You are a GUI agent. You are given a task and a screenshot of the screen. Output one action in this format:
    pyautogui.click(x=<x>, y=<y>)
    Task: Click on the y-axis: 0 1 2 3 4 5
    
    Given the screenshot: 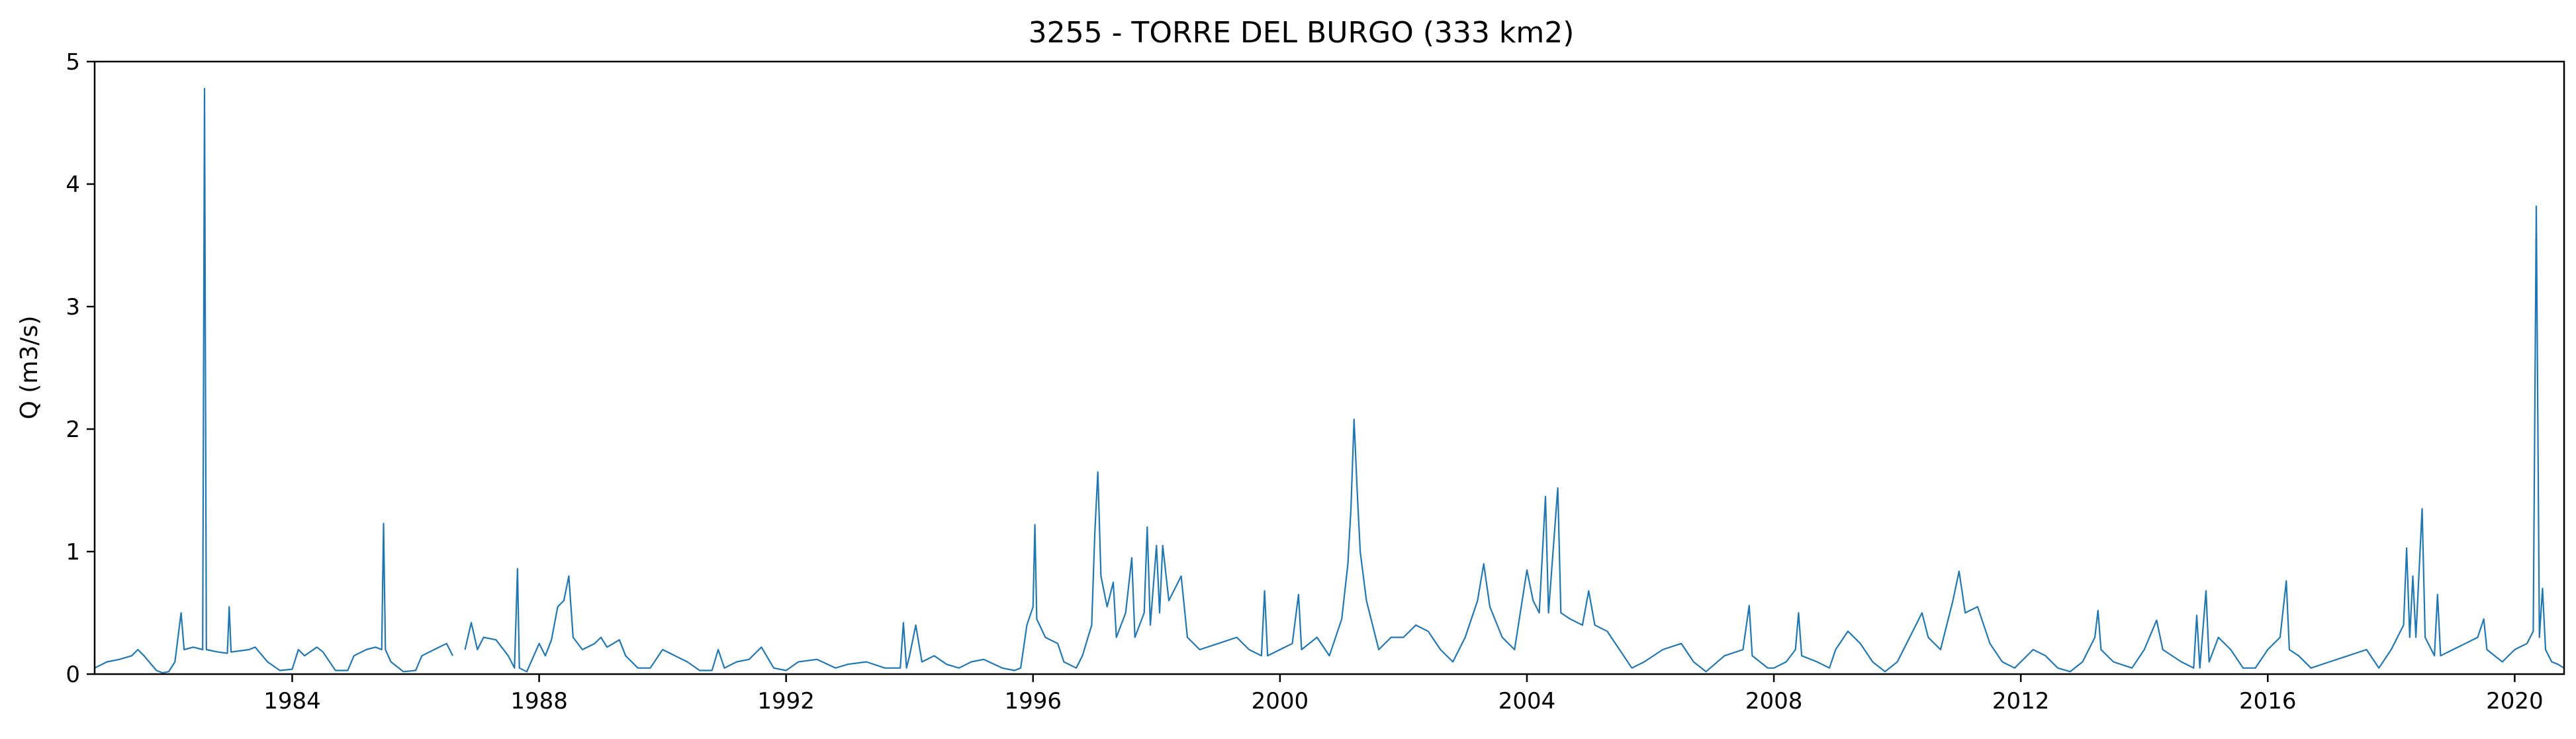 What is the action you would take?
    pyautogui.click(x=80, y=368)
    